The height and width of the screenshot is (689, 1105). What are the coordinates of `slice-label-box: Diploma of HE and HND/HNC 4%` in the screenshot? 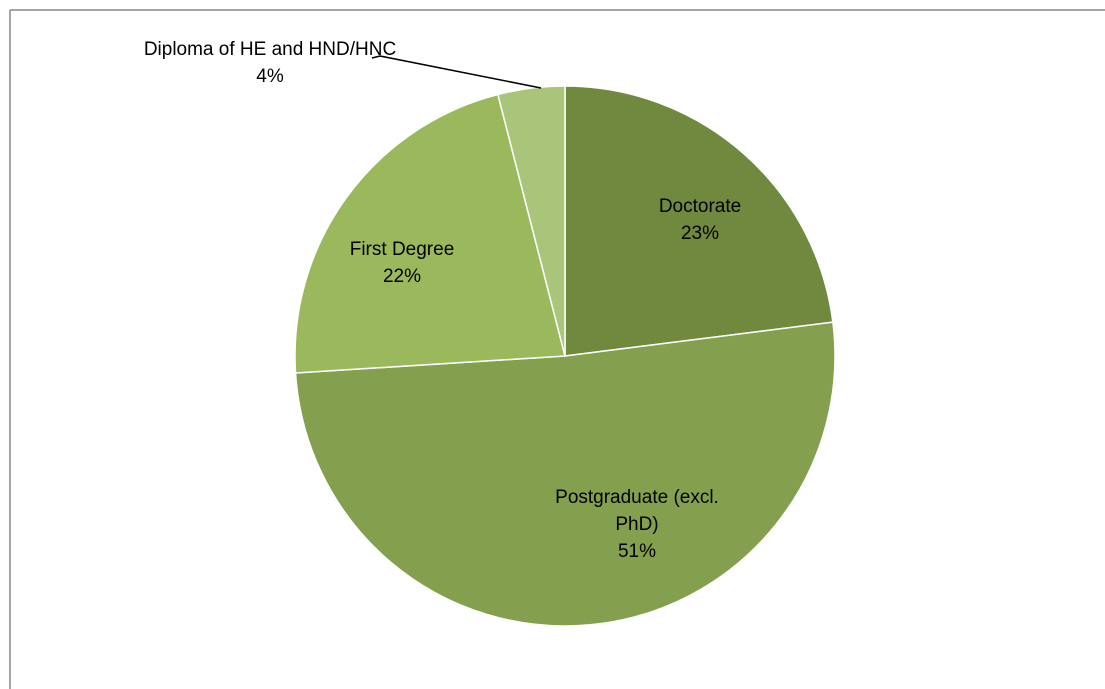 It's located at (270, 63).